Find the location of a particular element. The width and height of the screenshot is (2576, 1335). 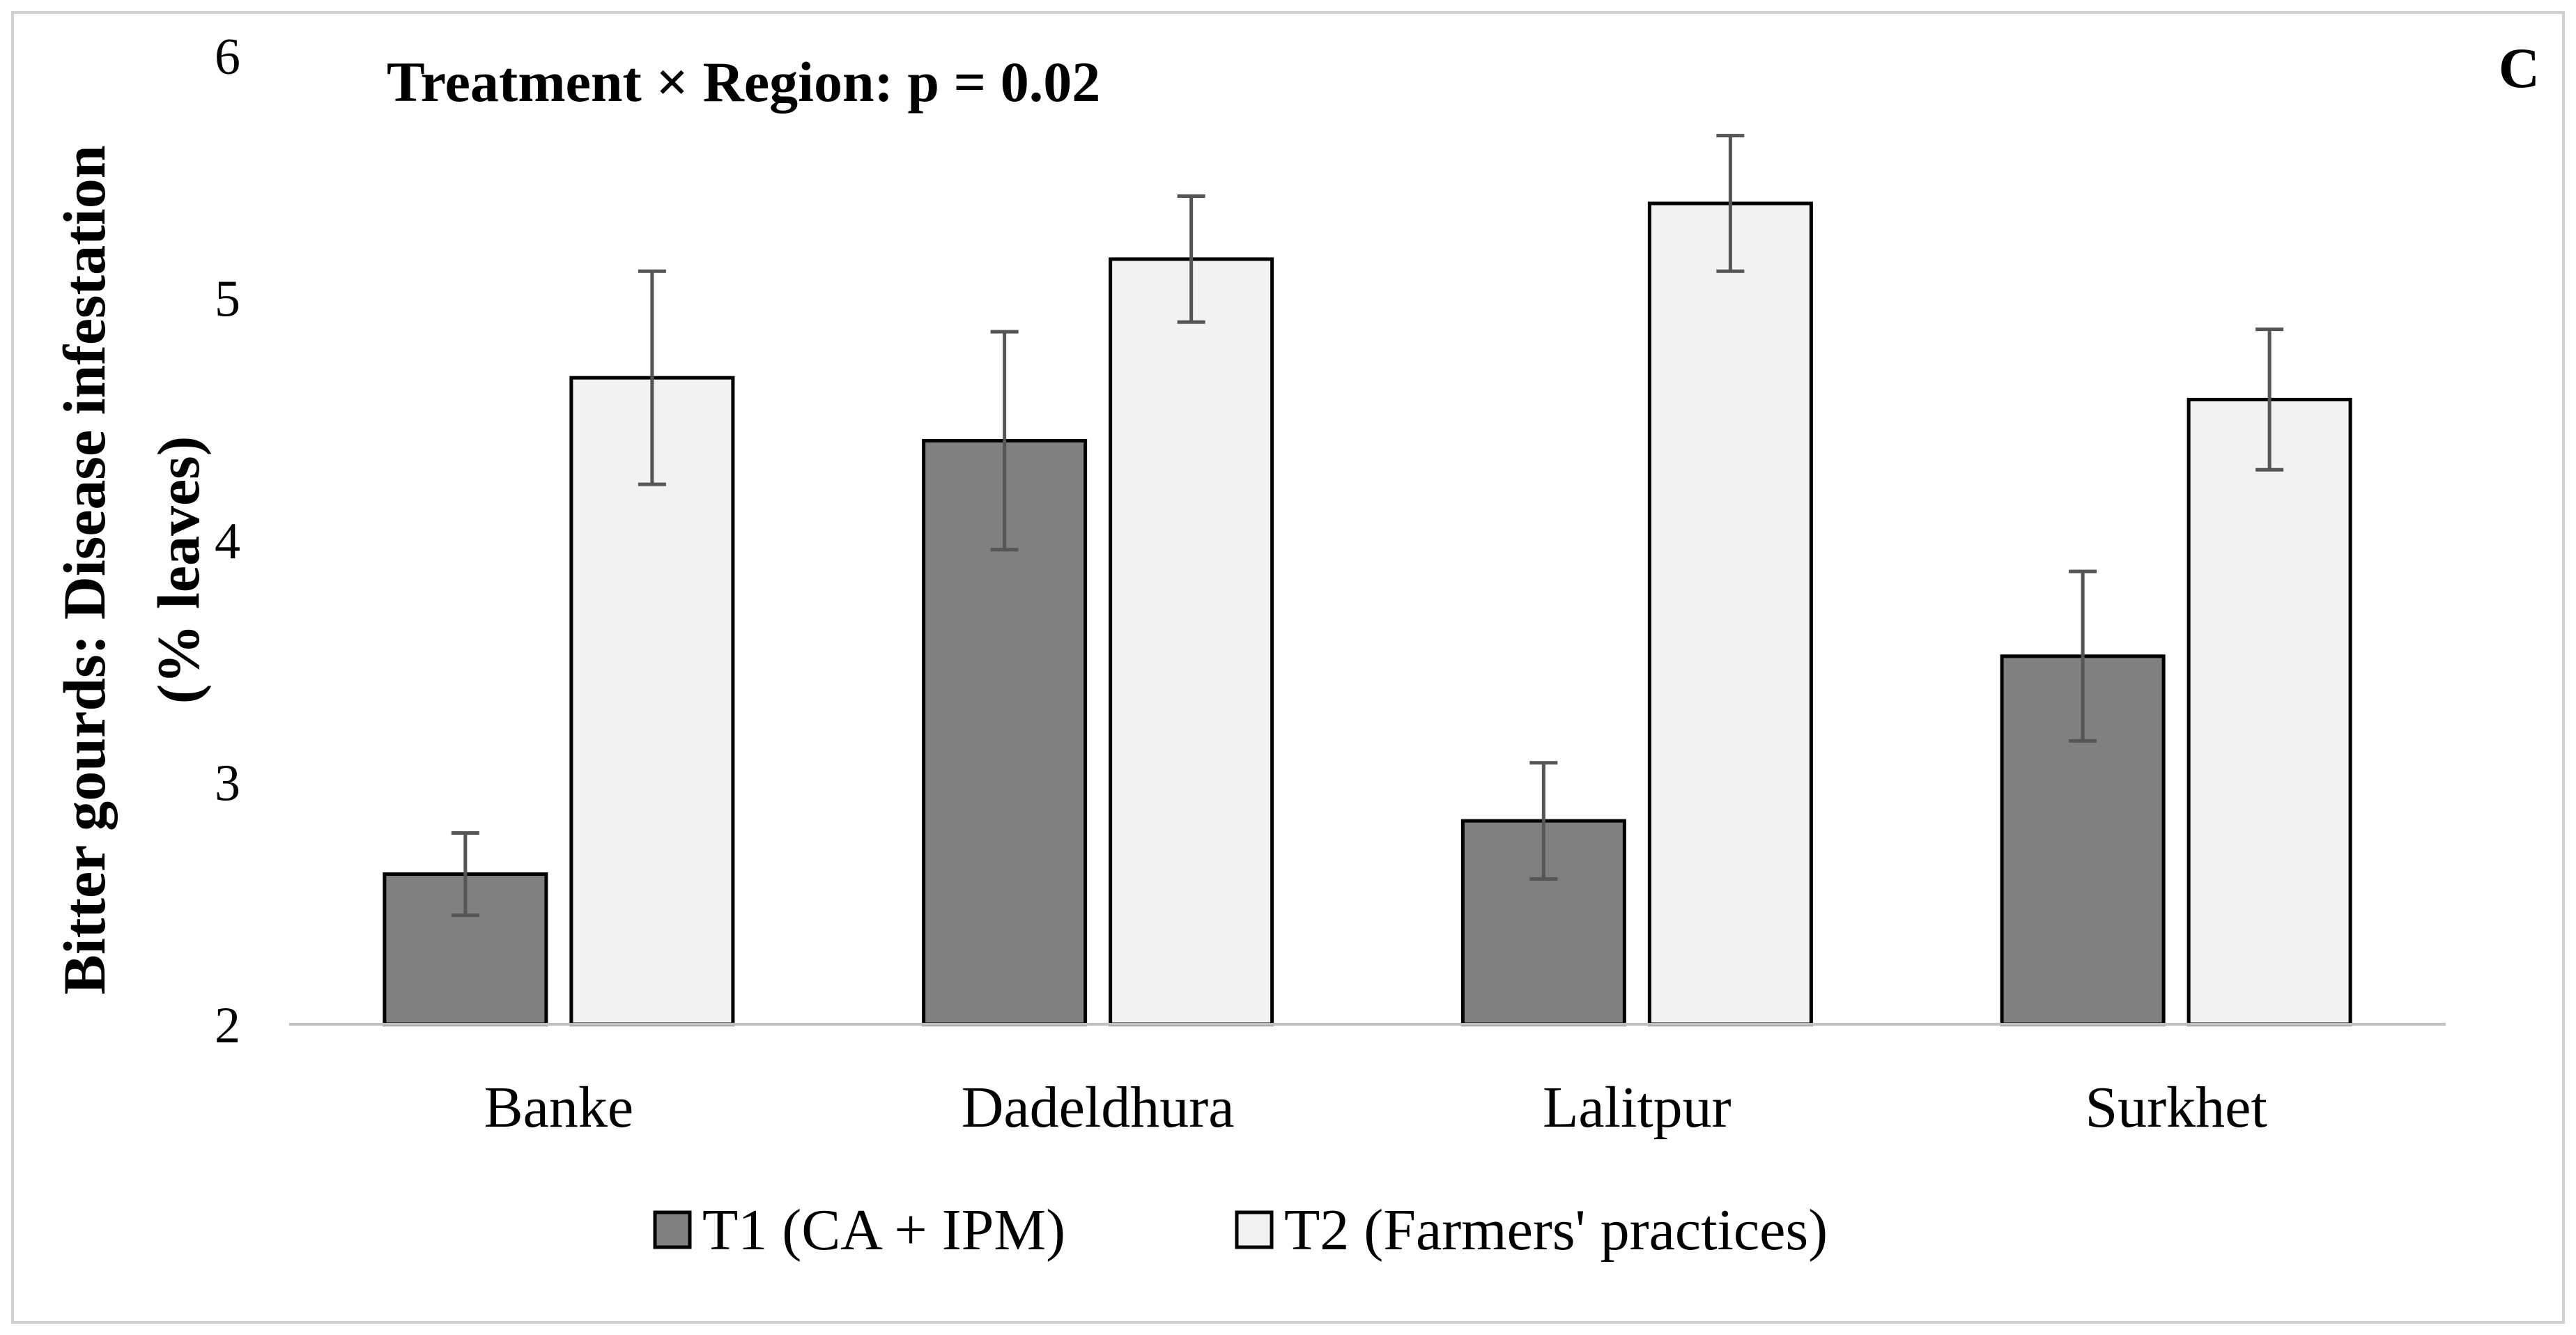

x-tick-label: Lalitpur is located at coordinates (1637, 1107).